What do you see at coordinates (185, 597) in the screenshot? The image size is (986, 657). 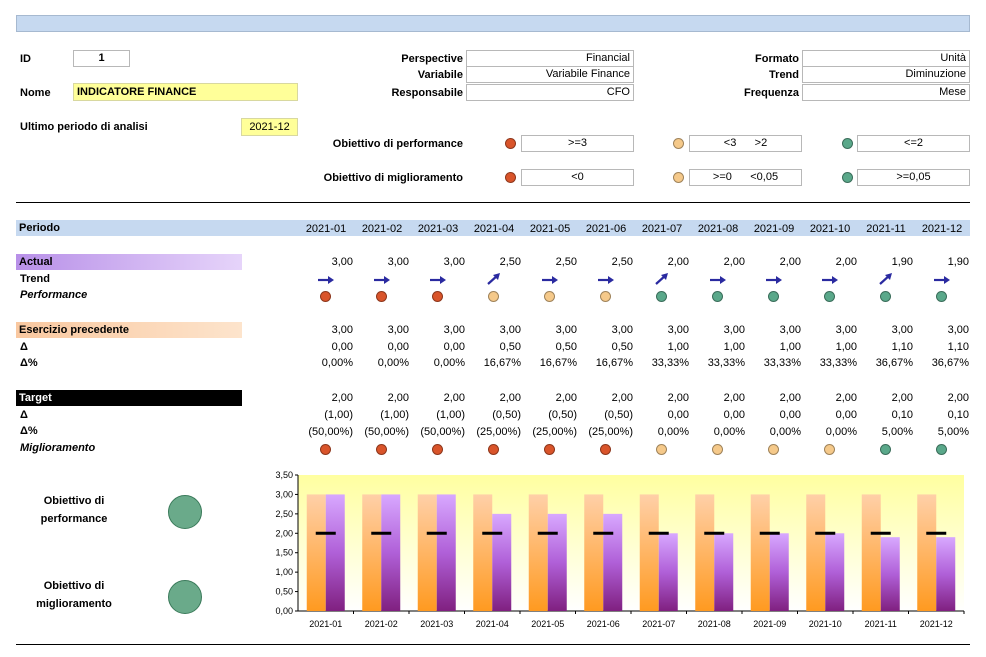 I see `miglioramento-status-circle` at bounding box center [185, 597].